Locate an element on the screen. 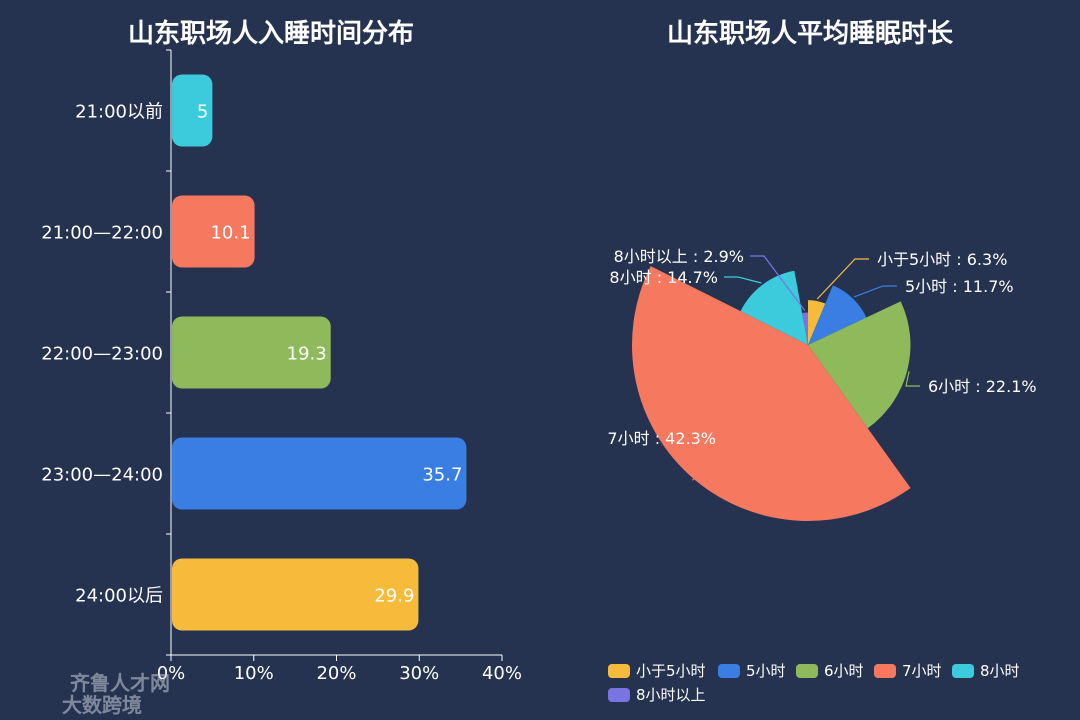 The height and width of the screenshot is (720, 1080). pie-slice-label: 7小时 : 42.3% is located at coordinates (661, 438).